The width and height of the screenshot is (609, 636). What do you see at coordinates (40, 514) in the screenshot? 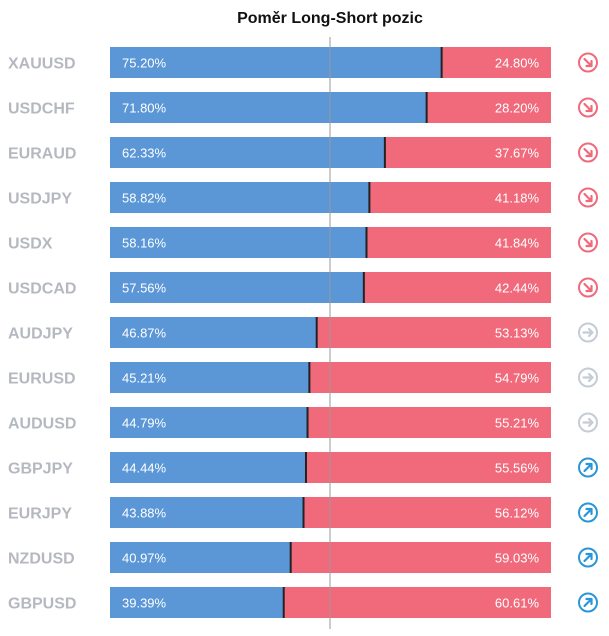
I see `pair-label: EURJPY` at bounding box center [40, 514].